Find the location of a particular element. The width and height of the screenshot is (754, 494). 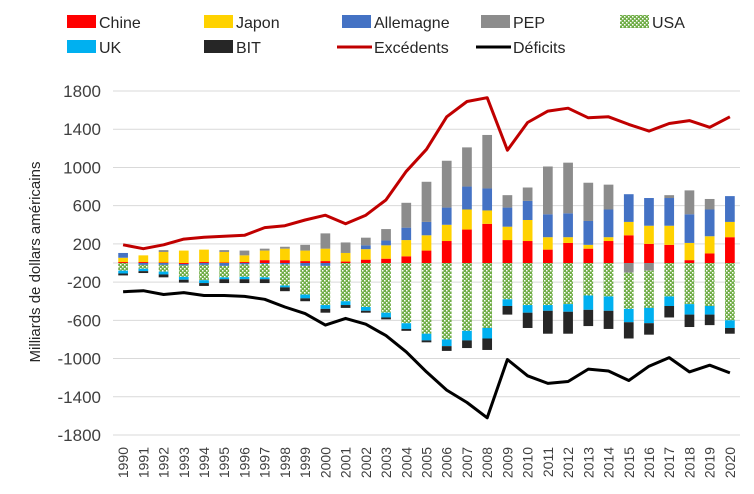

y-tick-label: 1800 is located at coordinates (82, 91).